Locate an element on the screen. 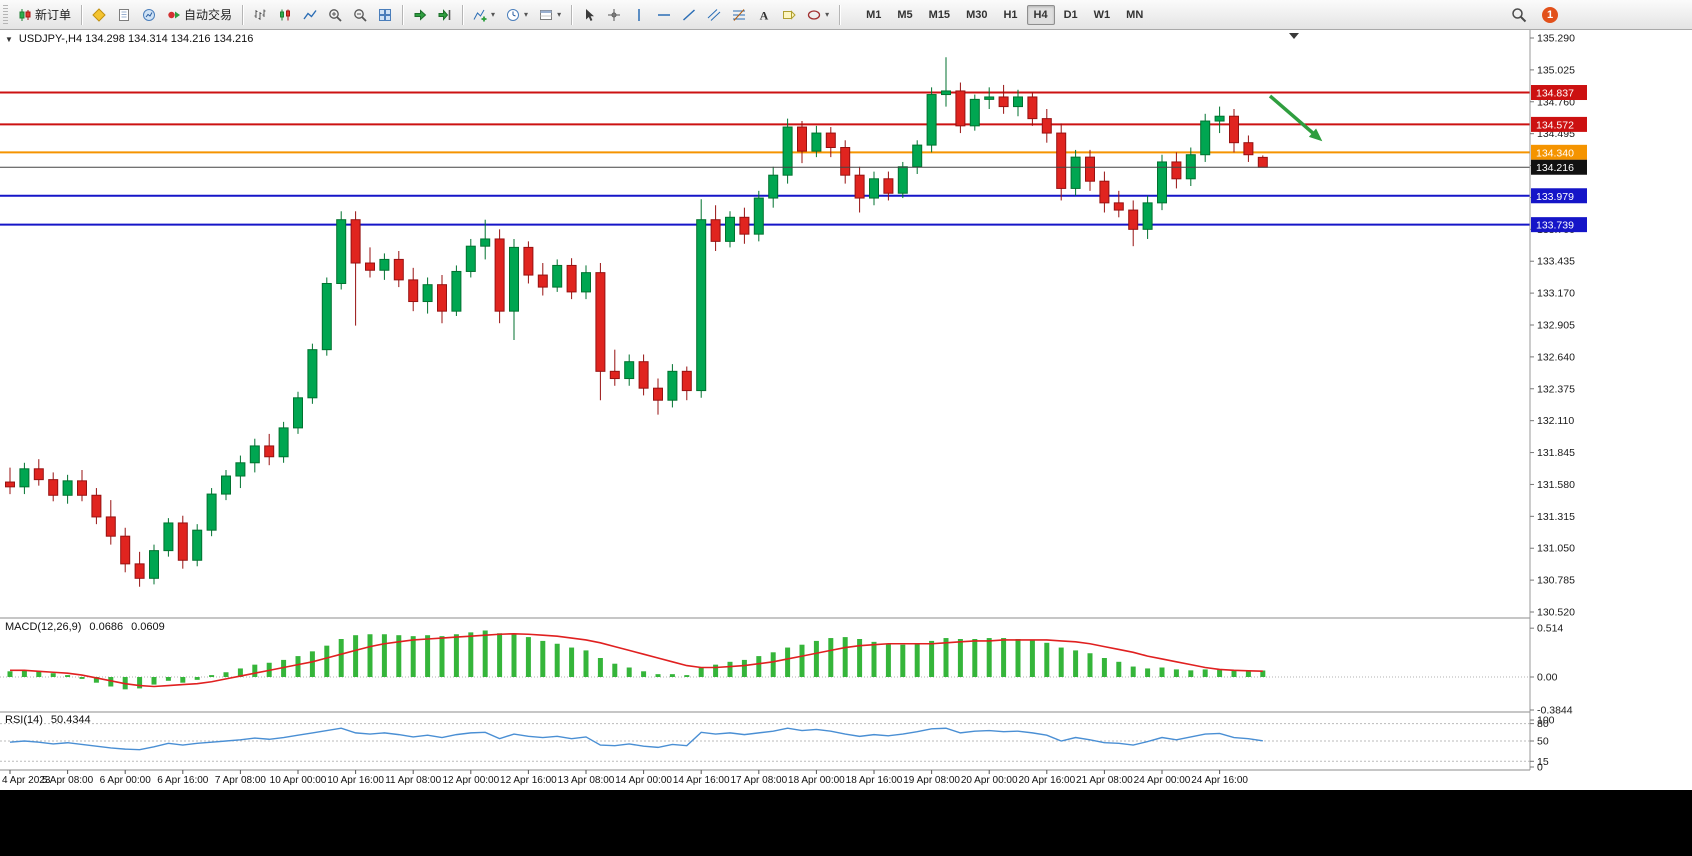  horizontal-line-icon is located at coordinates (664, 14).